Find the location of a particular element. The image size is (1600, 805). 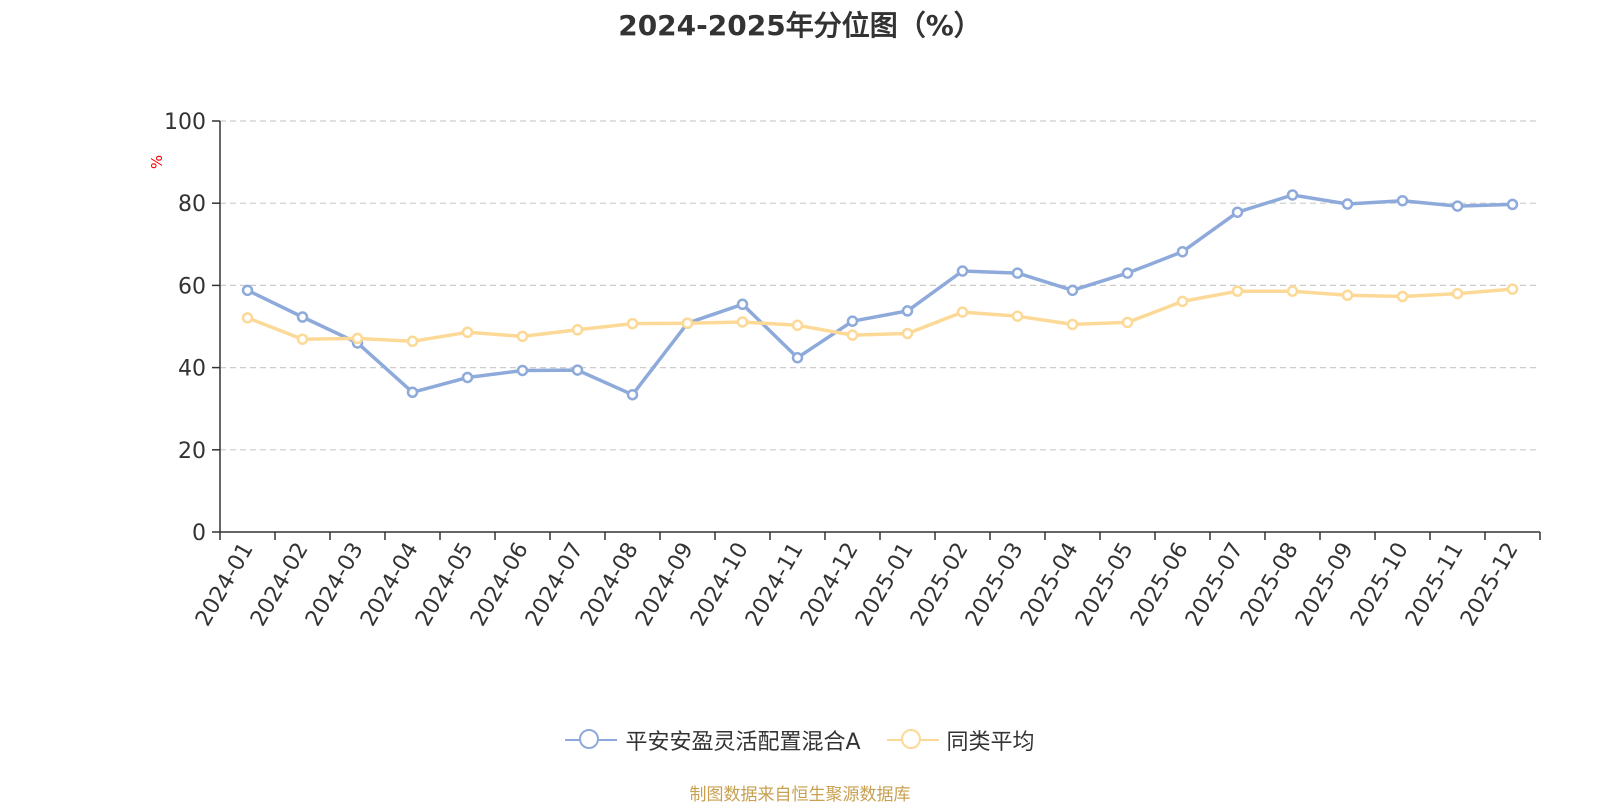

chart-title: 2024-2025年分位图（%） is located at coordinates (800, 25).